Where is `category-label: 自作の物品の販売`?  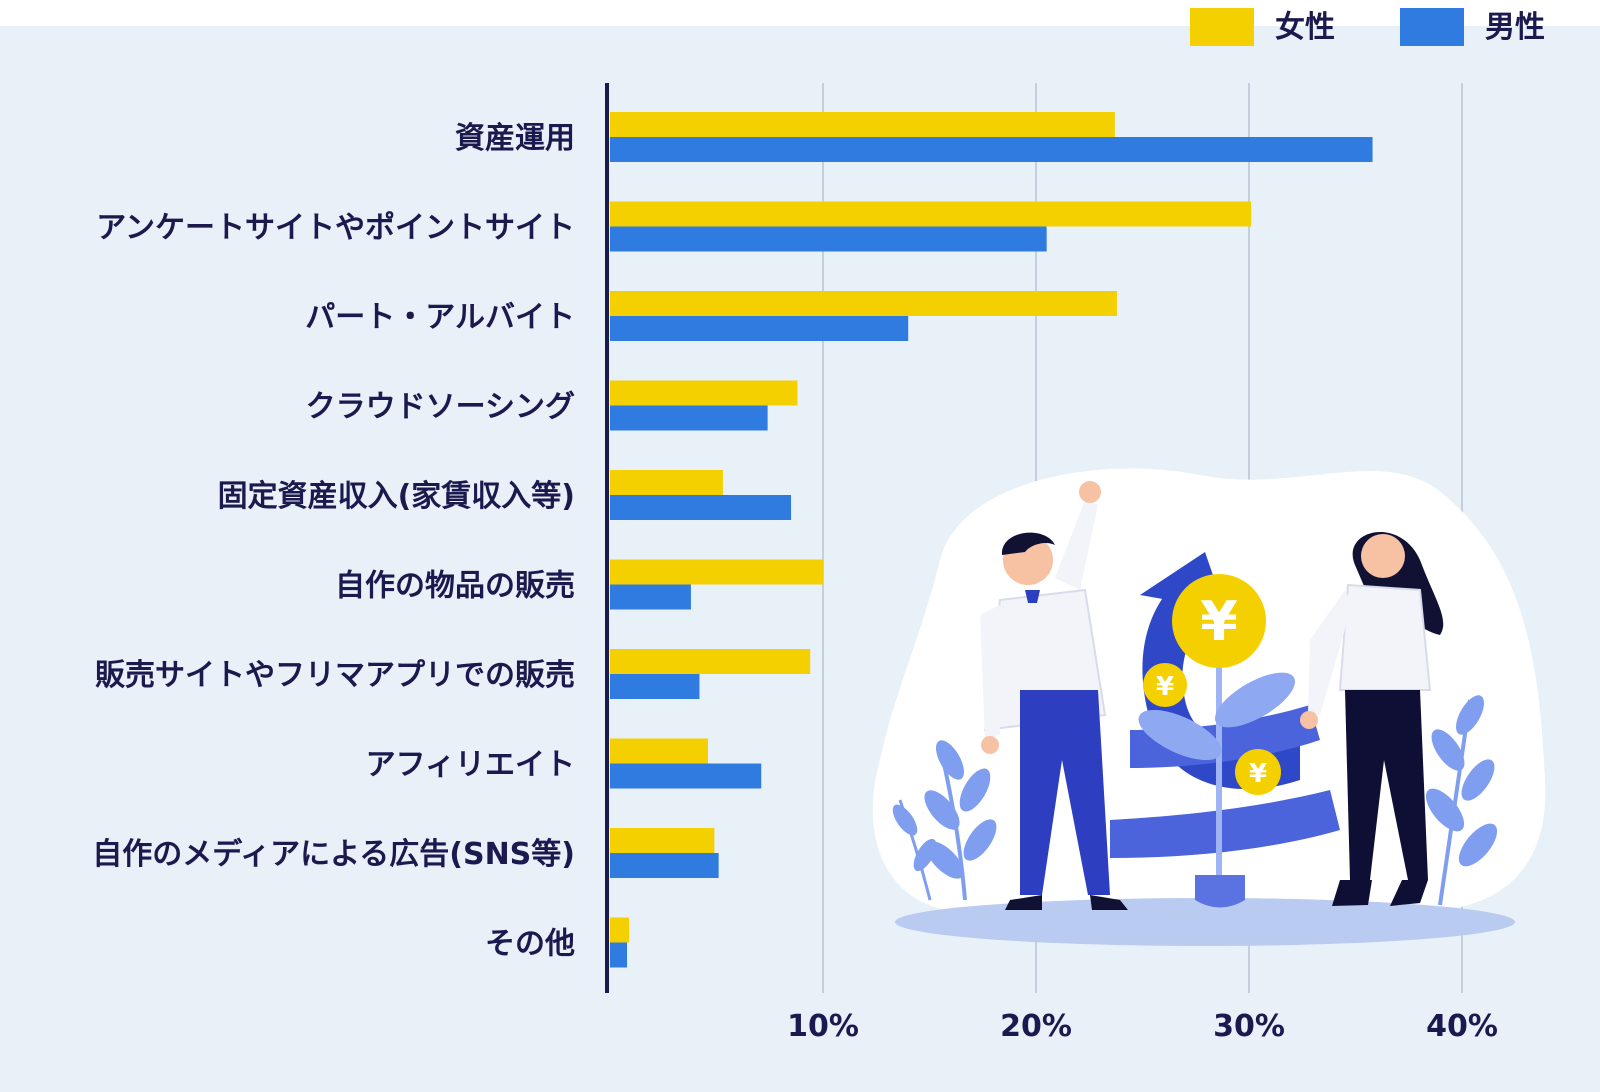 category-label: 自作の物品の販売 is located at coordinates (455, 586).